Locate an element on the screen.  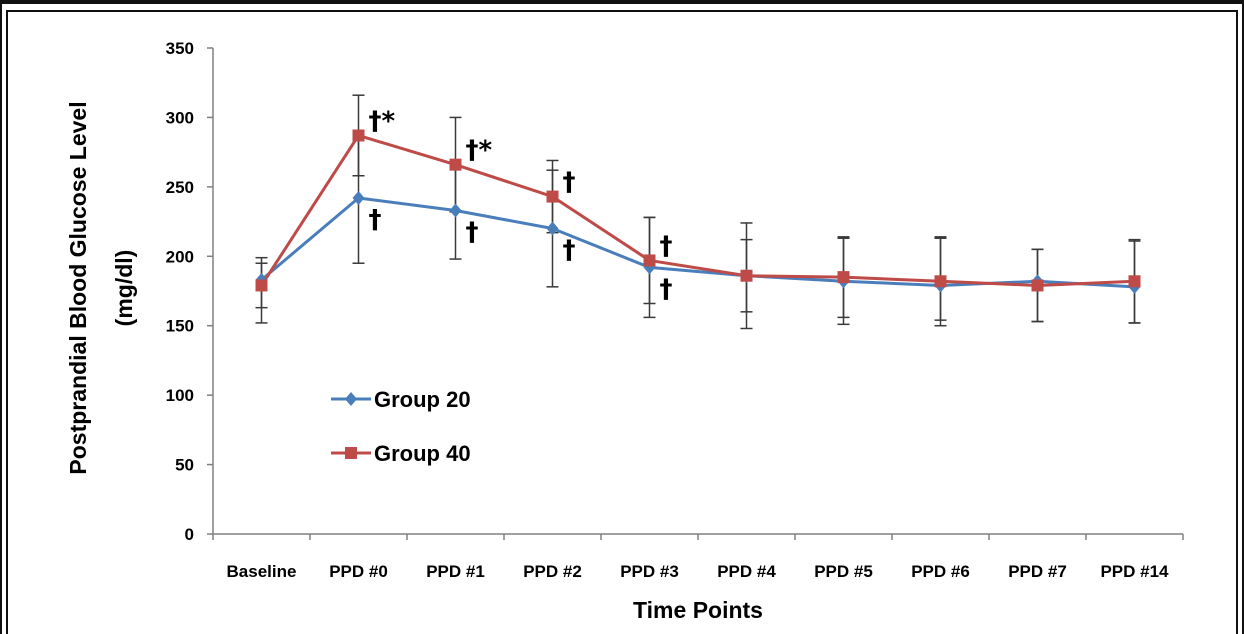
y-tick-label: 100 is located at coordinates (180, 395).